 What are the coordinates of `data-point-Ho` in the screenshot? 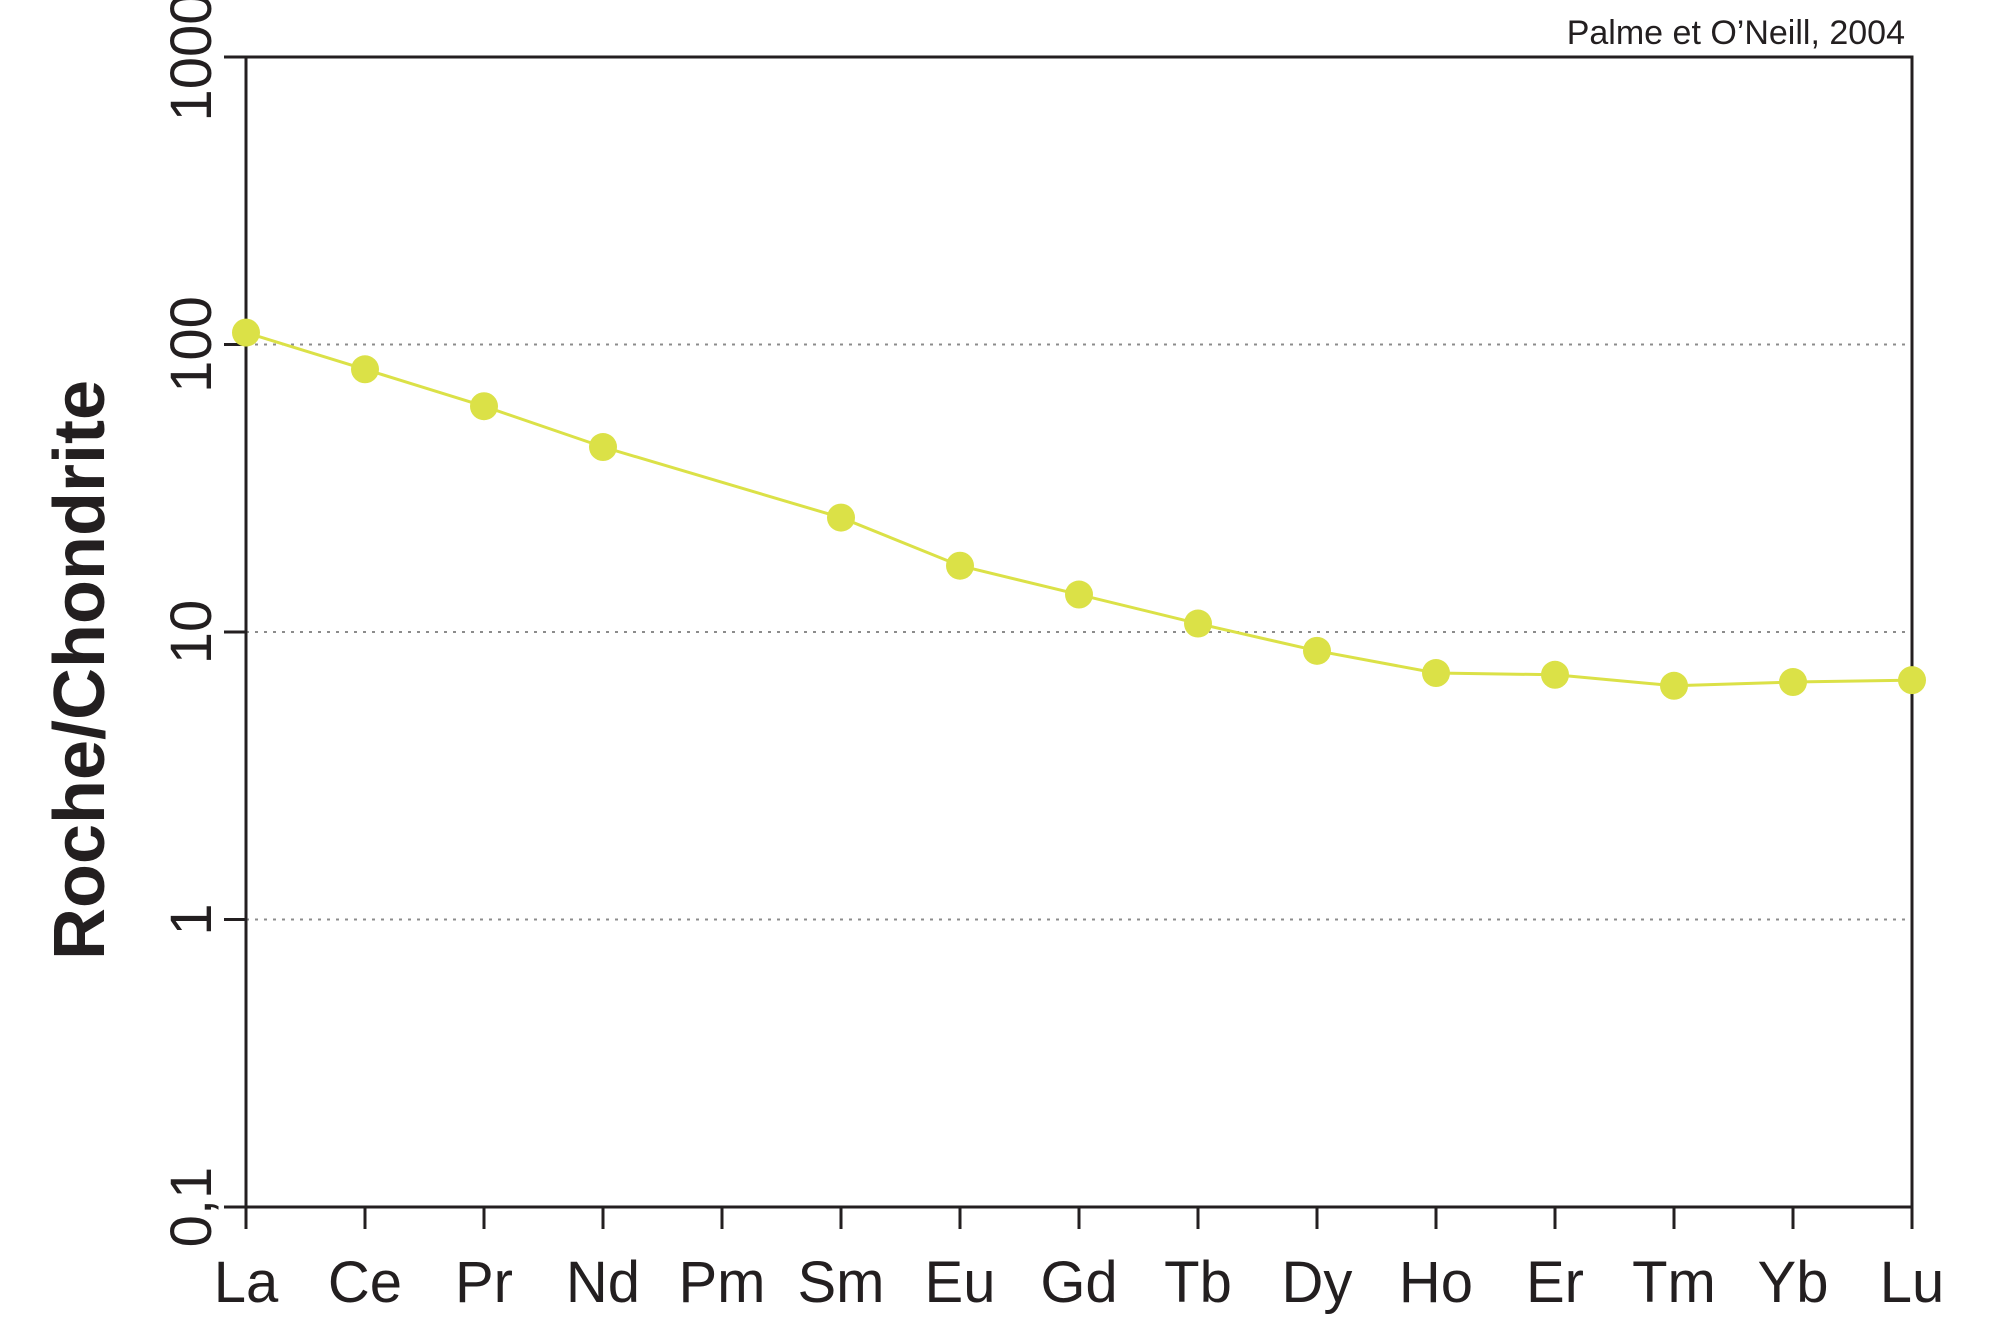 It's located at (1436, 673).